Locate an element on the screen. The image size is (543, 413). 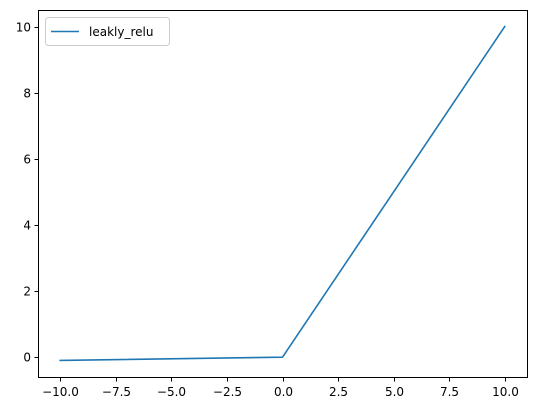
y-tick-label: 2 is located at coordinates (27, 292).